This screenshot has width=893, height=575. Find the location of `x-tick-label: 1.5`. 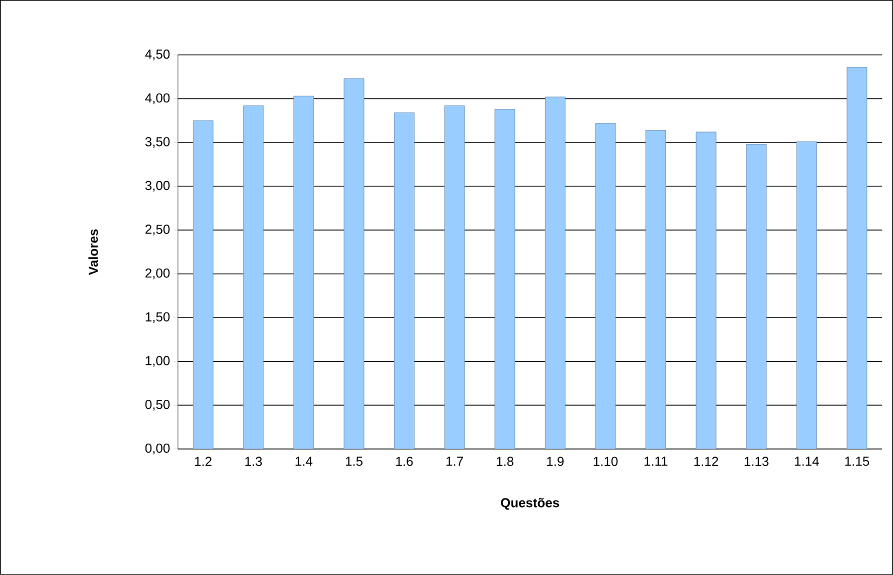

x-tick-label: 1.5 is located at coordinates (354, 461).